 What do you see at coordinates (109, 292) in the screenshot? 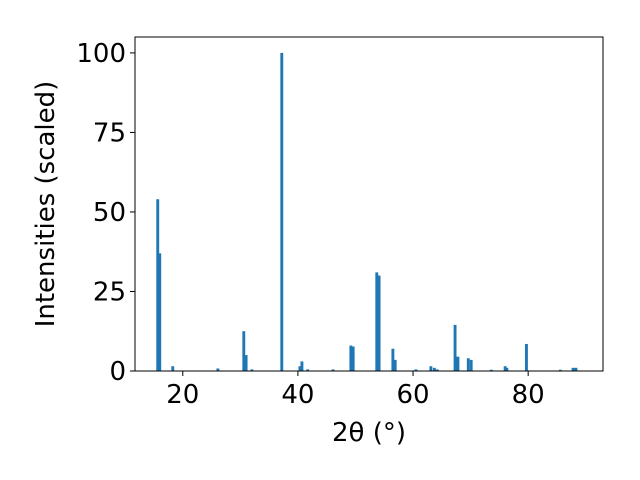
I see `y-tick-label: 25` at bounding box center [109, 292].